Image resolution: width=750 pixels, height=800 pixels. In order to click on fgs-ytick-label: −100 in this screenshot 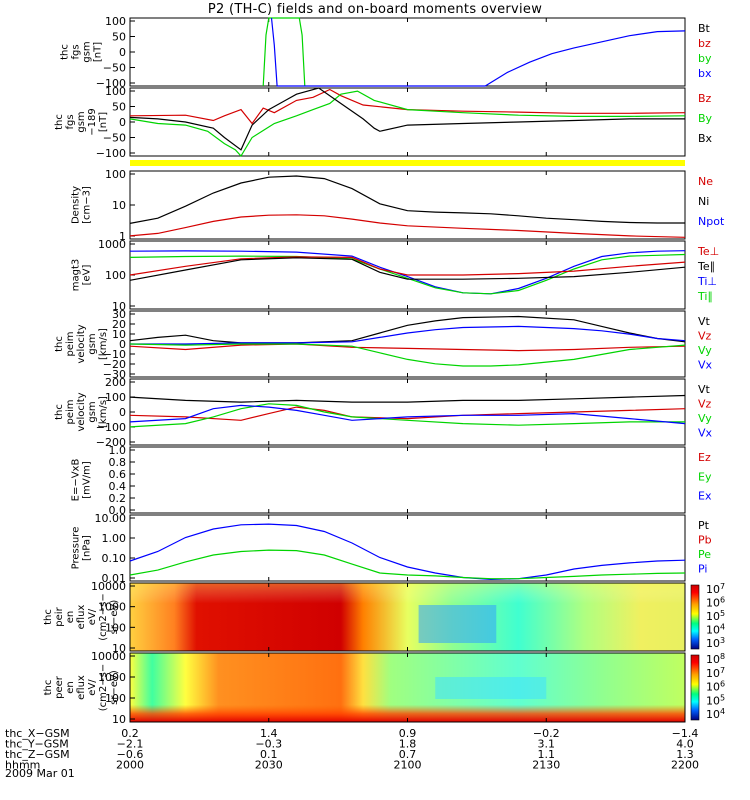, I will do `click(111, 83)`.